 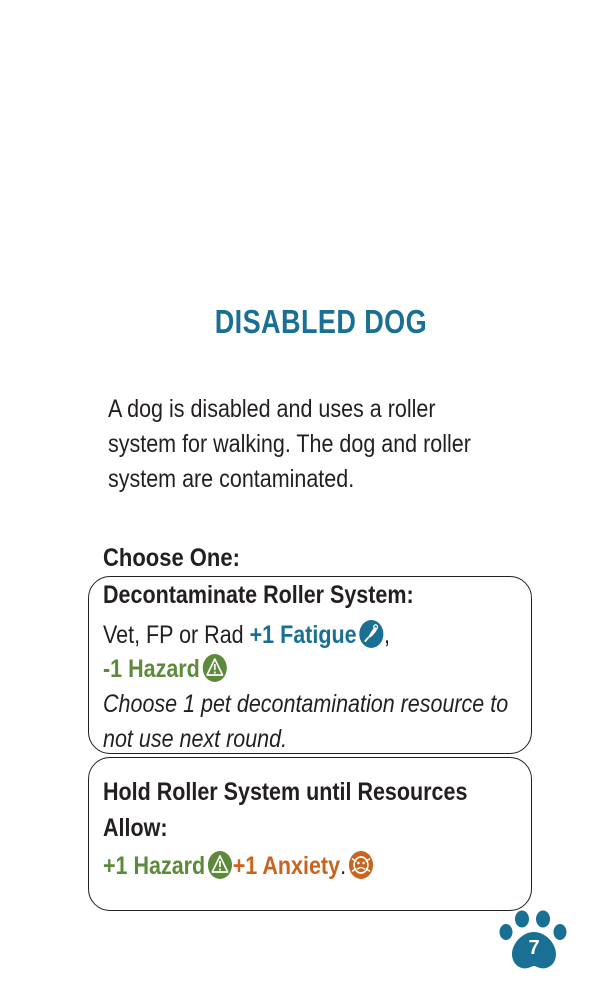 What do you see at coordinates (303, 635) in the screenshot?
I see `option1-fatigue: +1 Fatigue` at bounding box center [303, 635].